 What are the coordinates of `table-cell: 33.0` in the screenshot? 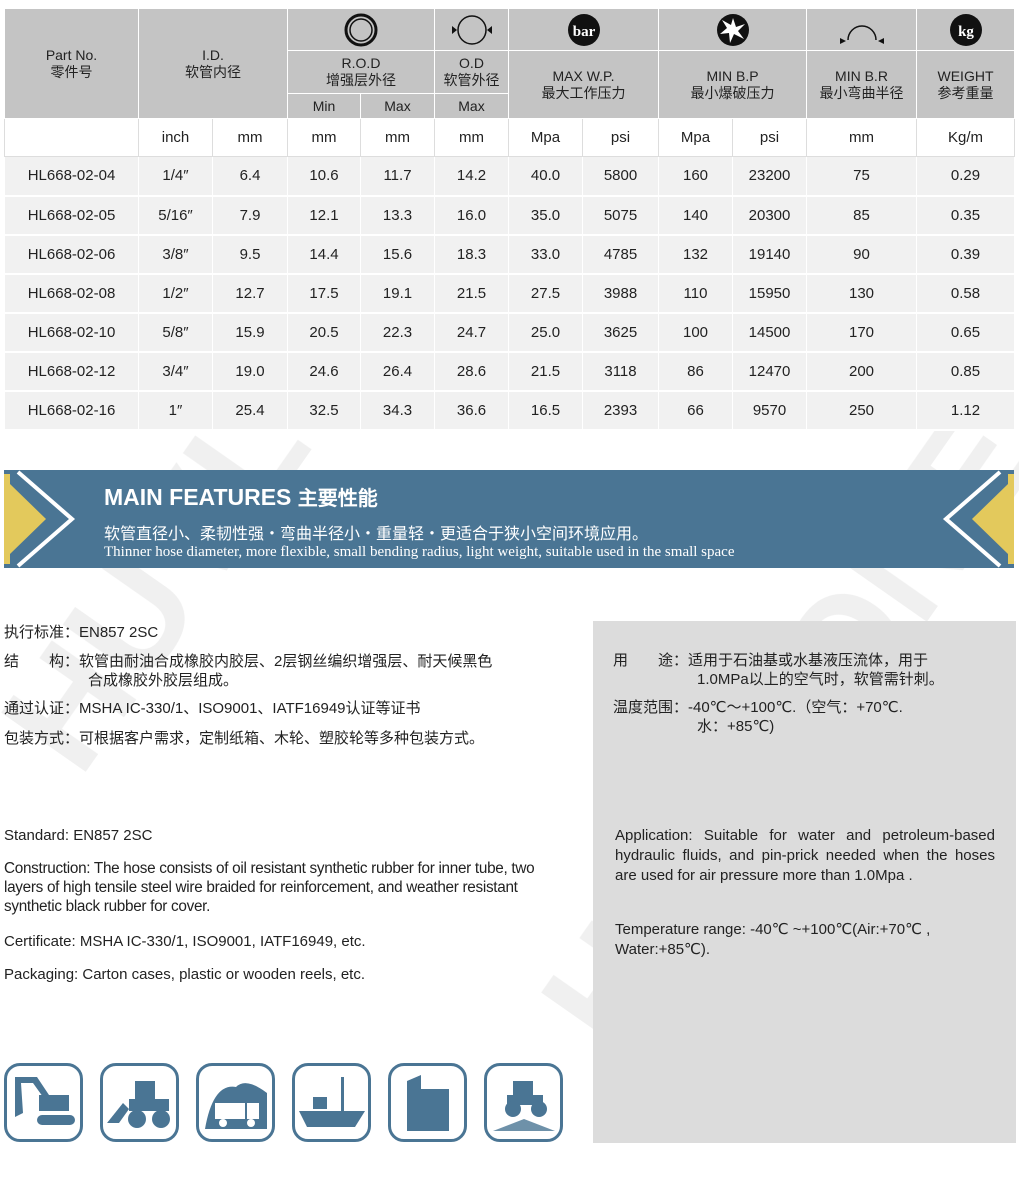 It's located at (545, 254).